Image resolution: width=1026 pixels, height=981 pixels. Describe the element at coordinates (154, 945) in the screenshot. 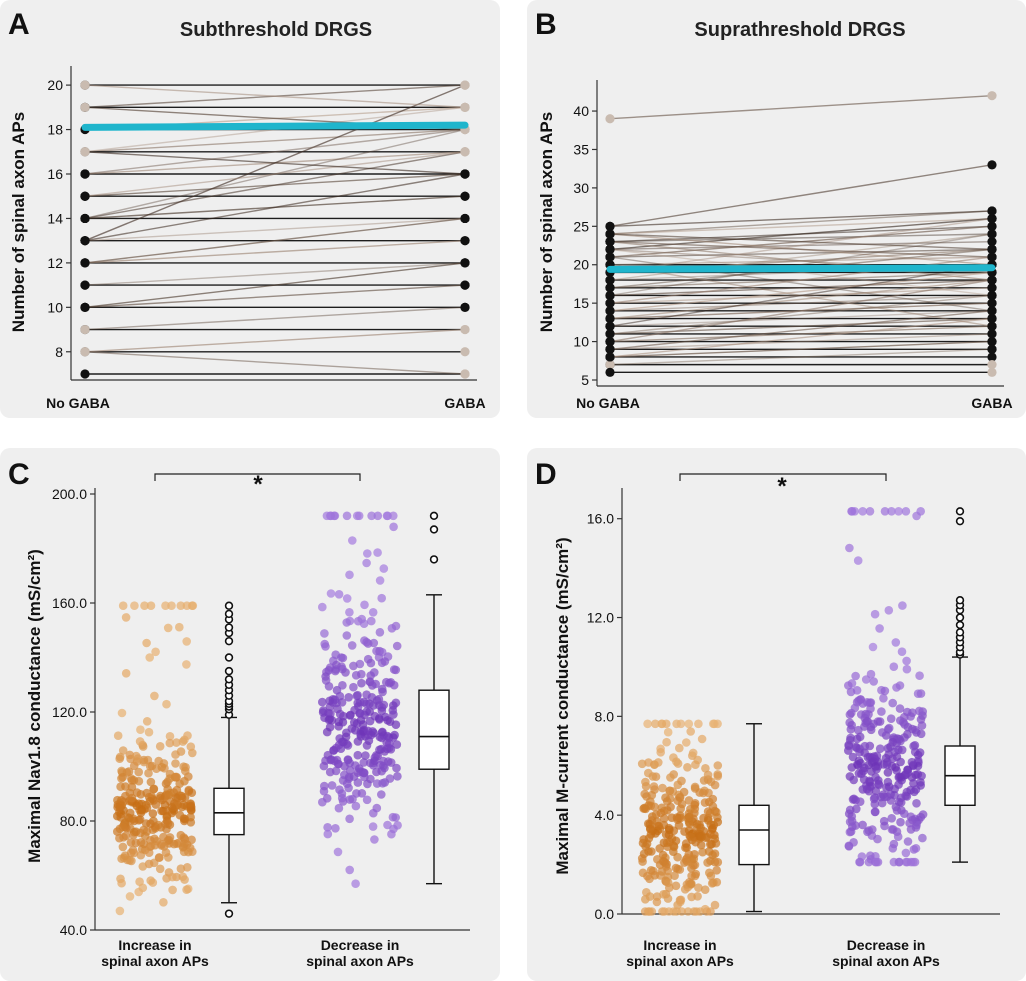

I see `panel-c-x-tick-increase-line1: Increase in` at that location.